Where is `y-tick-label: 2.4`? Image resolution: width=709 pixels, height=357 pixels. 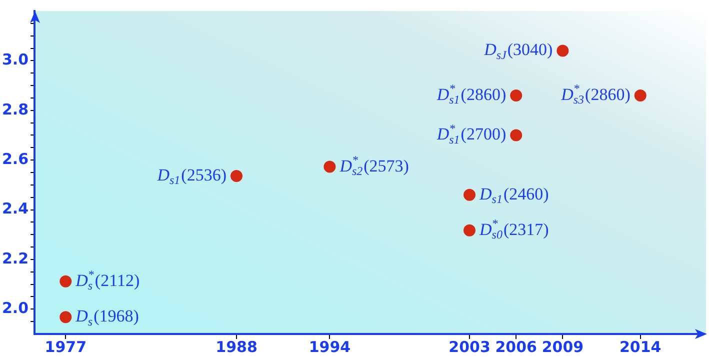
y-tick-label: 2.4 is located at coordinates (15, 209).